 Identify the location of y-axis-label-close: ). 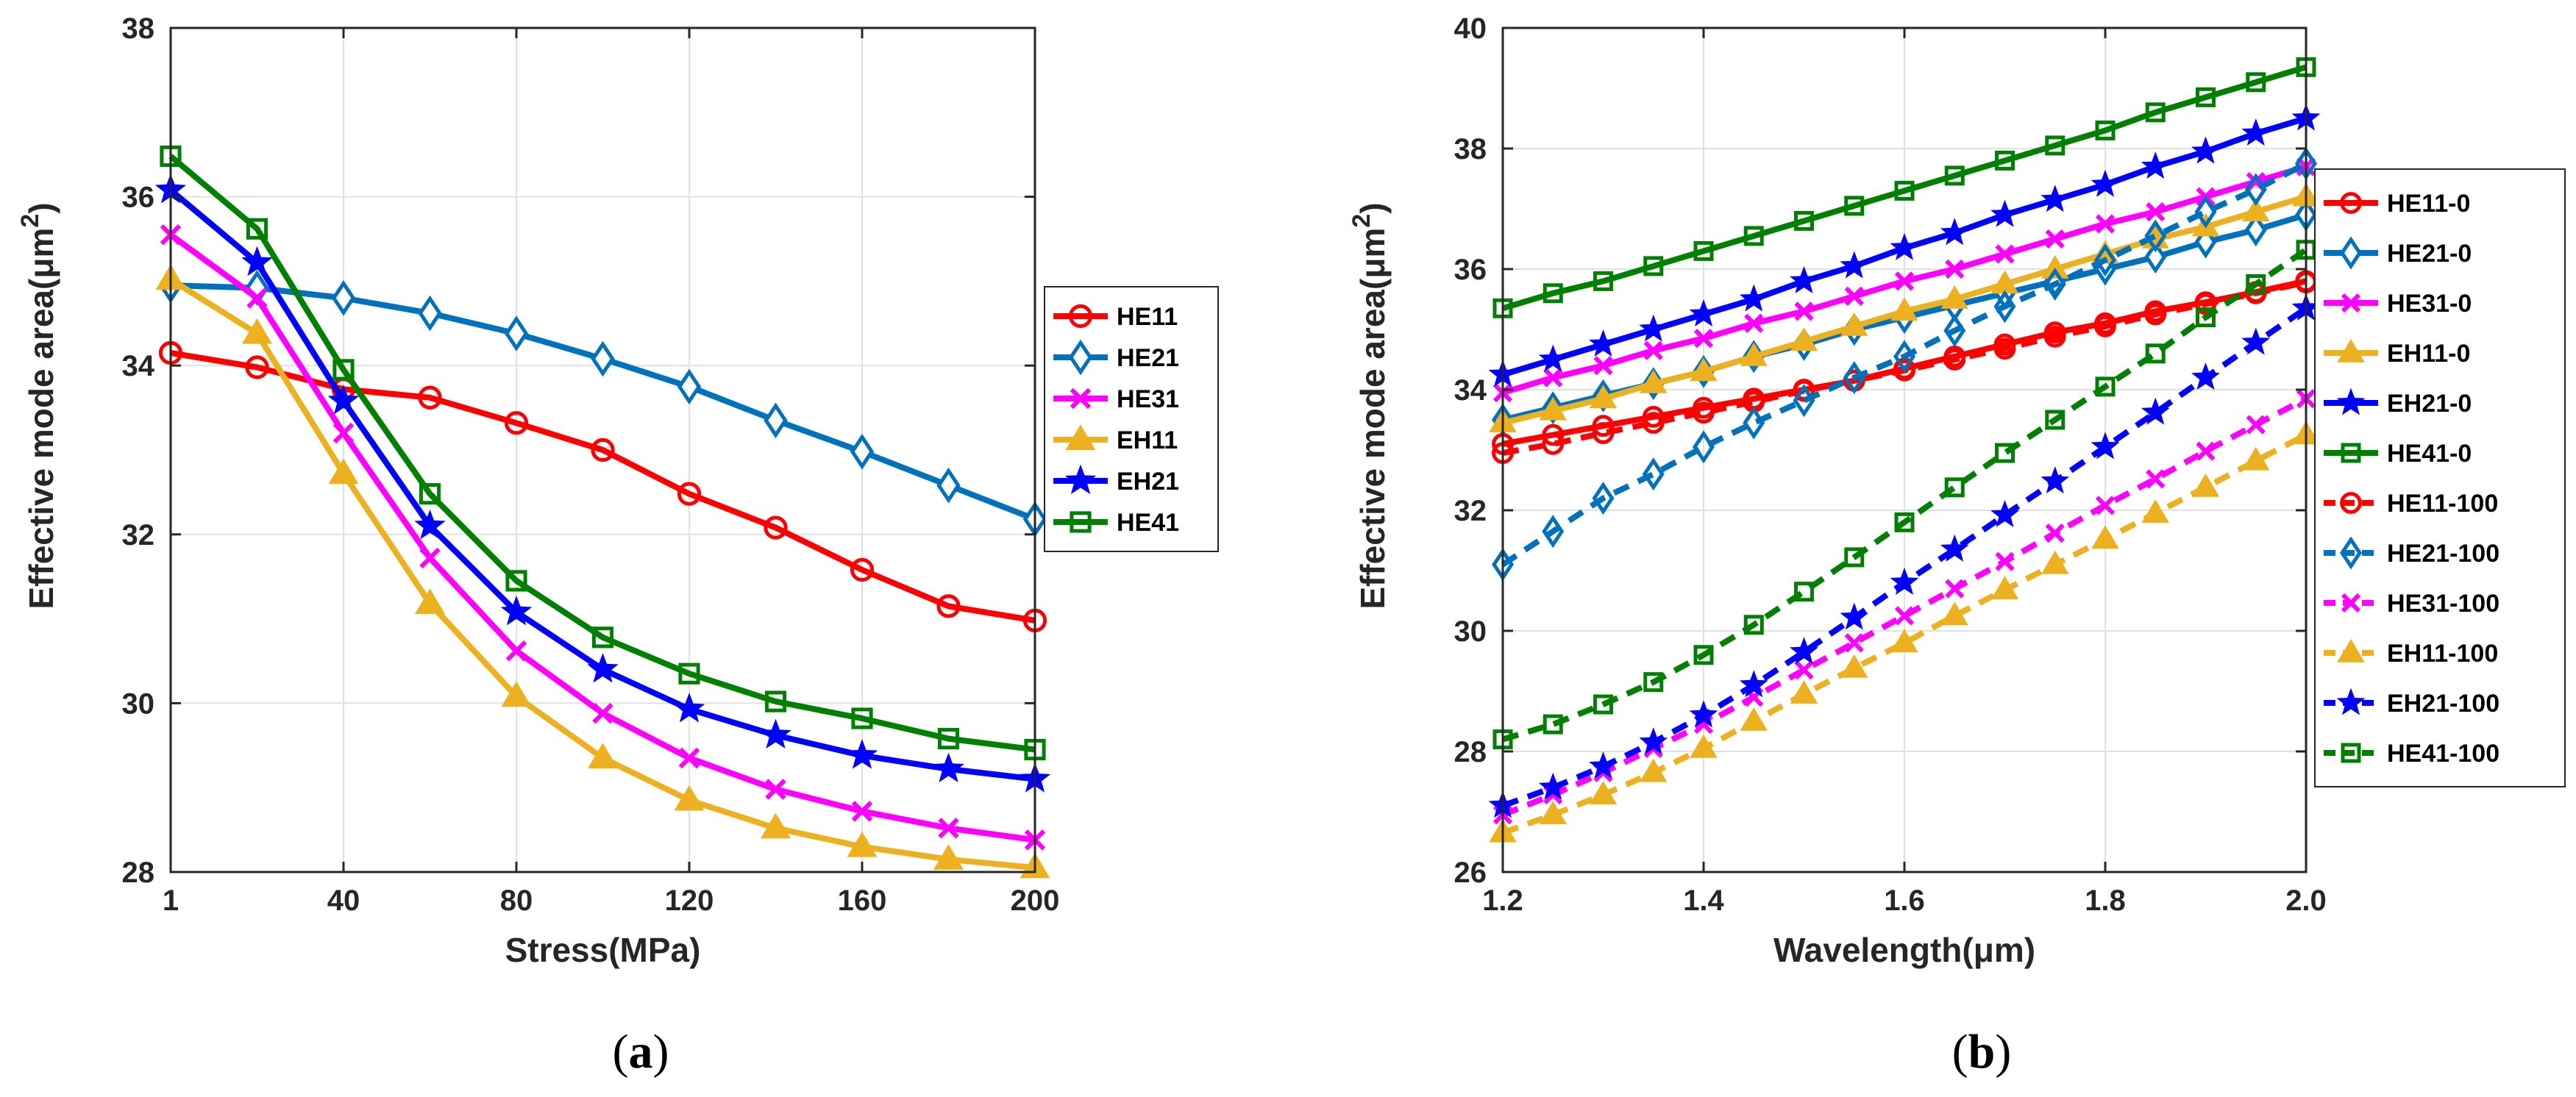
(41, 207).